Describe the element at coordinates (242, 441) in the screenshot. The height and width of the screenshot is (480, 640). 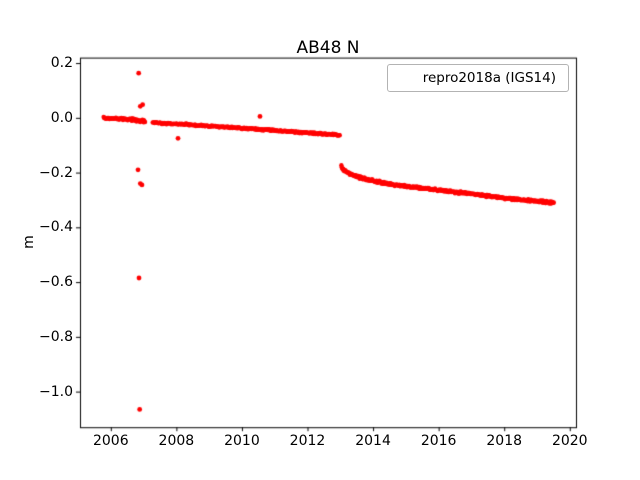
I see `x-tick-label: 2010` at that location.